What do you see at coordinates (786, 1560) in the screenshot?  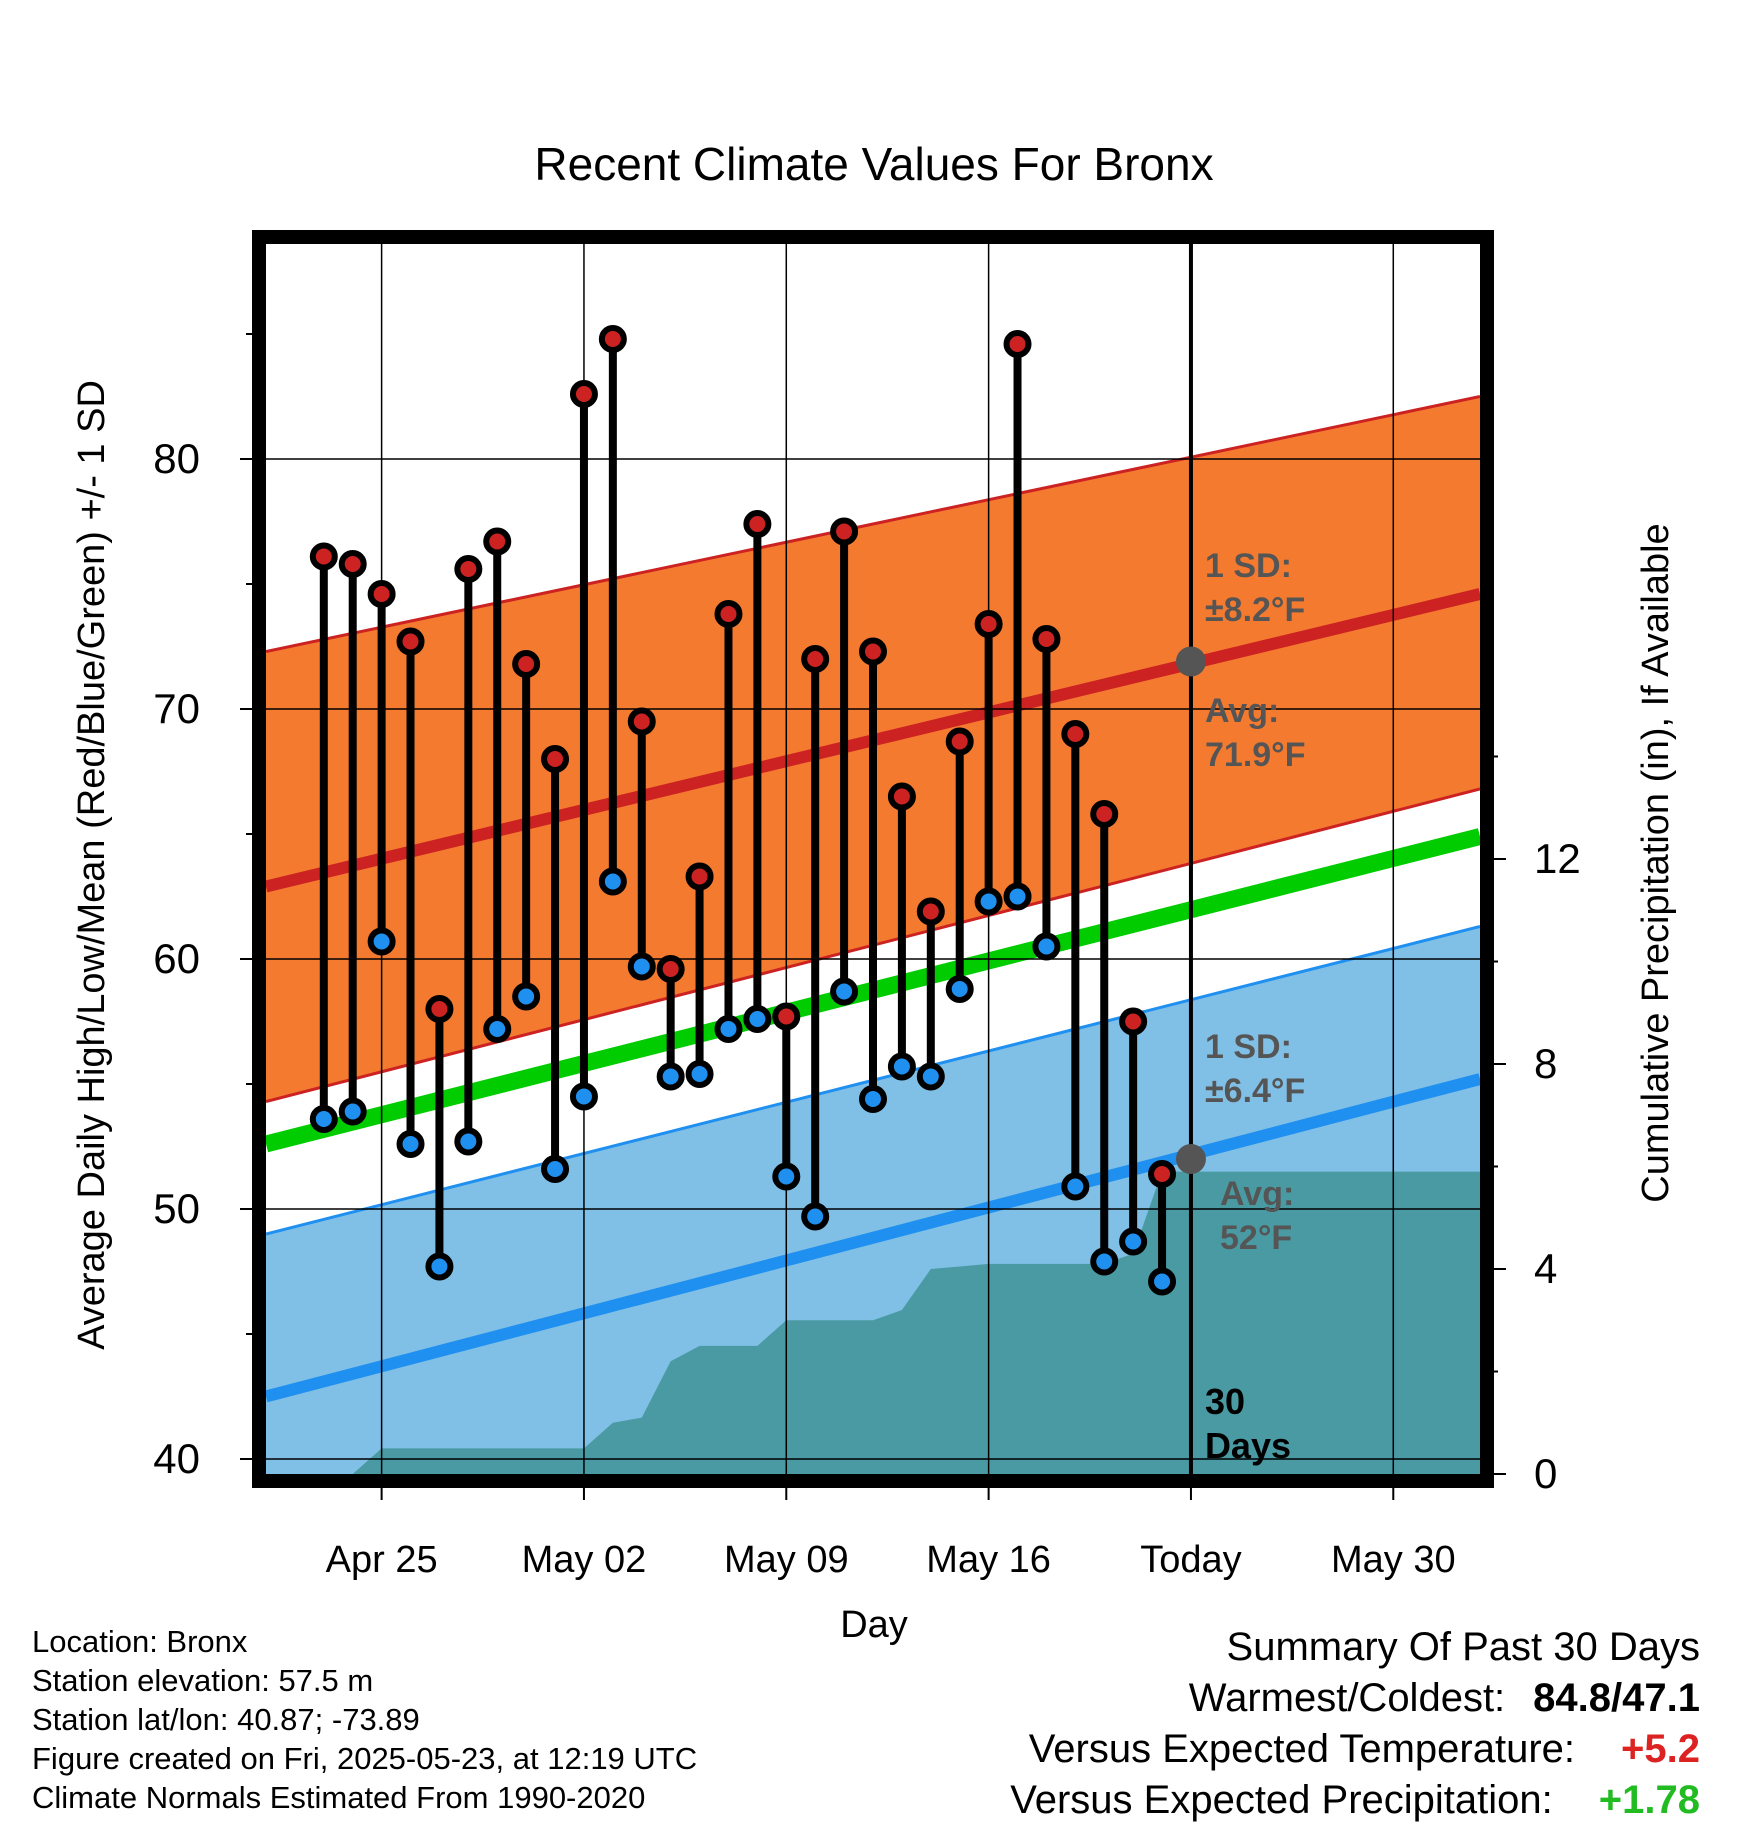 I see `x-tick-label: May 09` at bounding box center [786, 1560].